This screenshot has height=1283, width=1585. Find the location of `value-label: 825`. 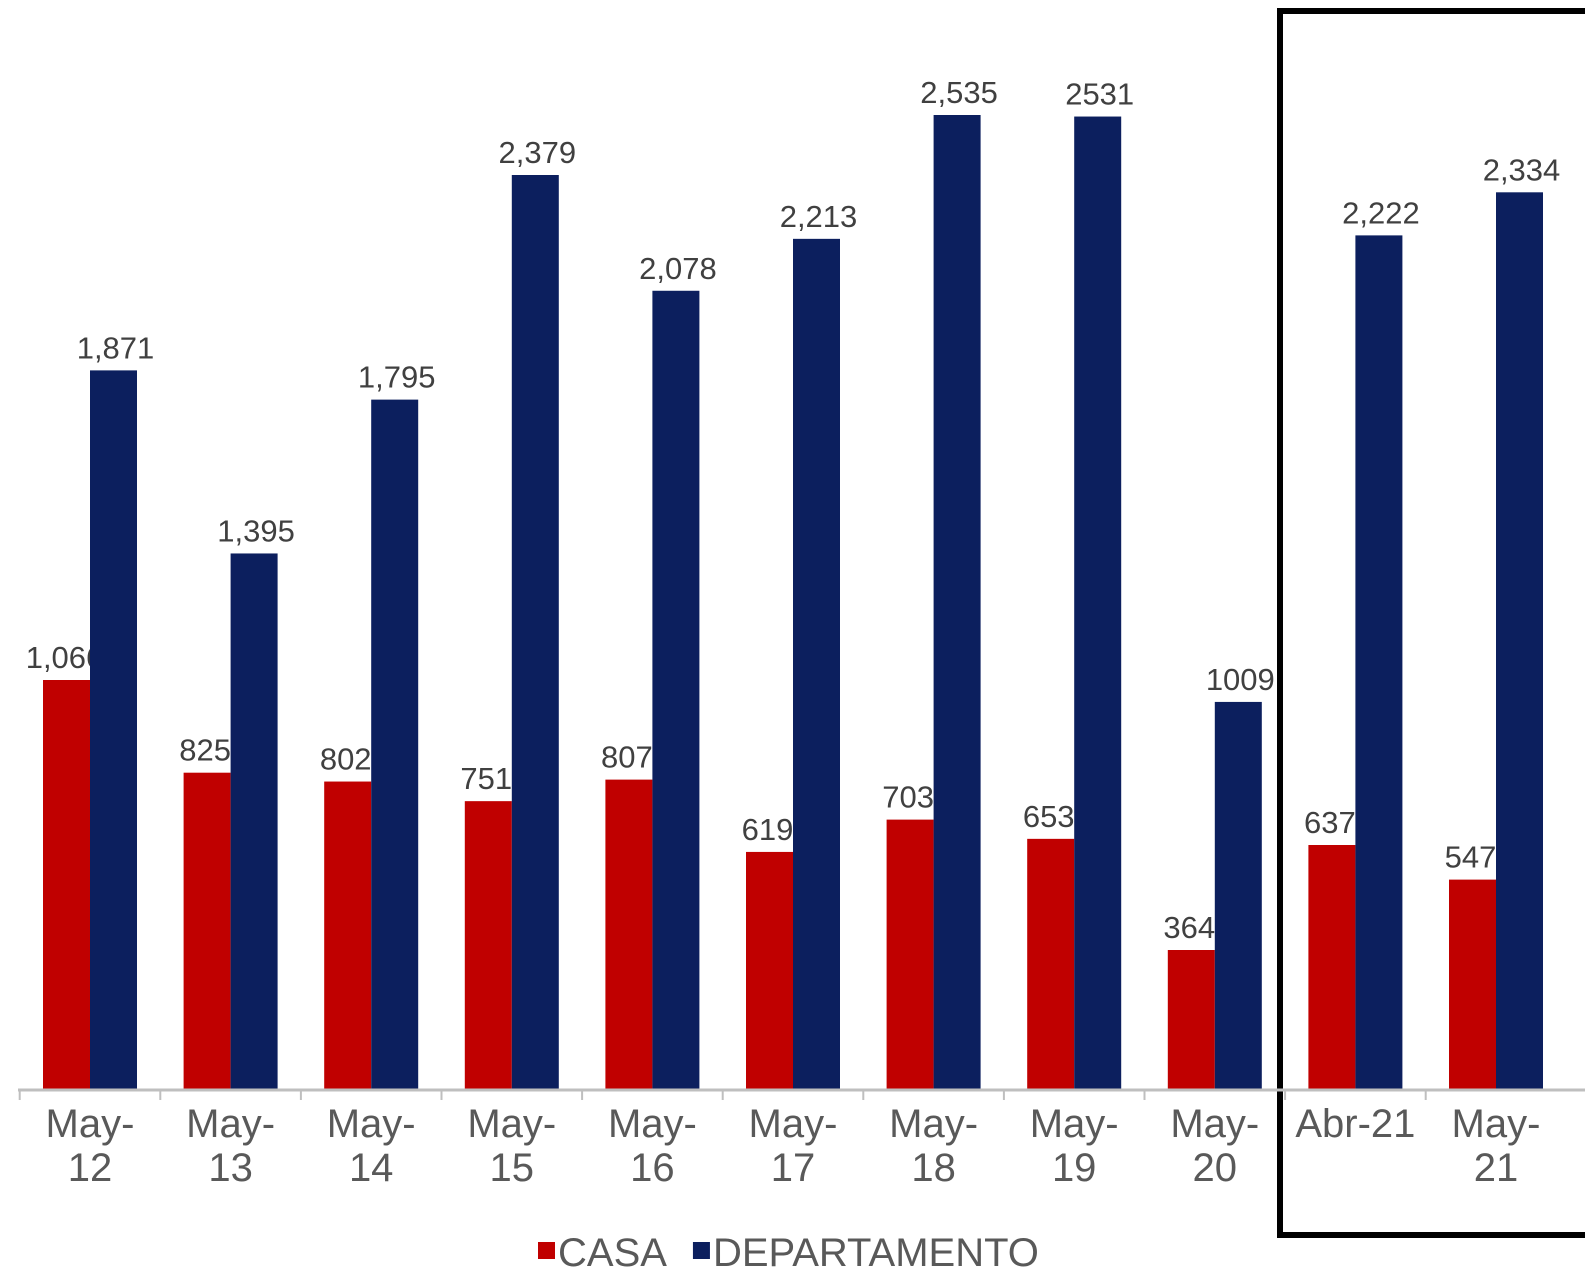

value-label: 825 is located at coordinates (205, 750).